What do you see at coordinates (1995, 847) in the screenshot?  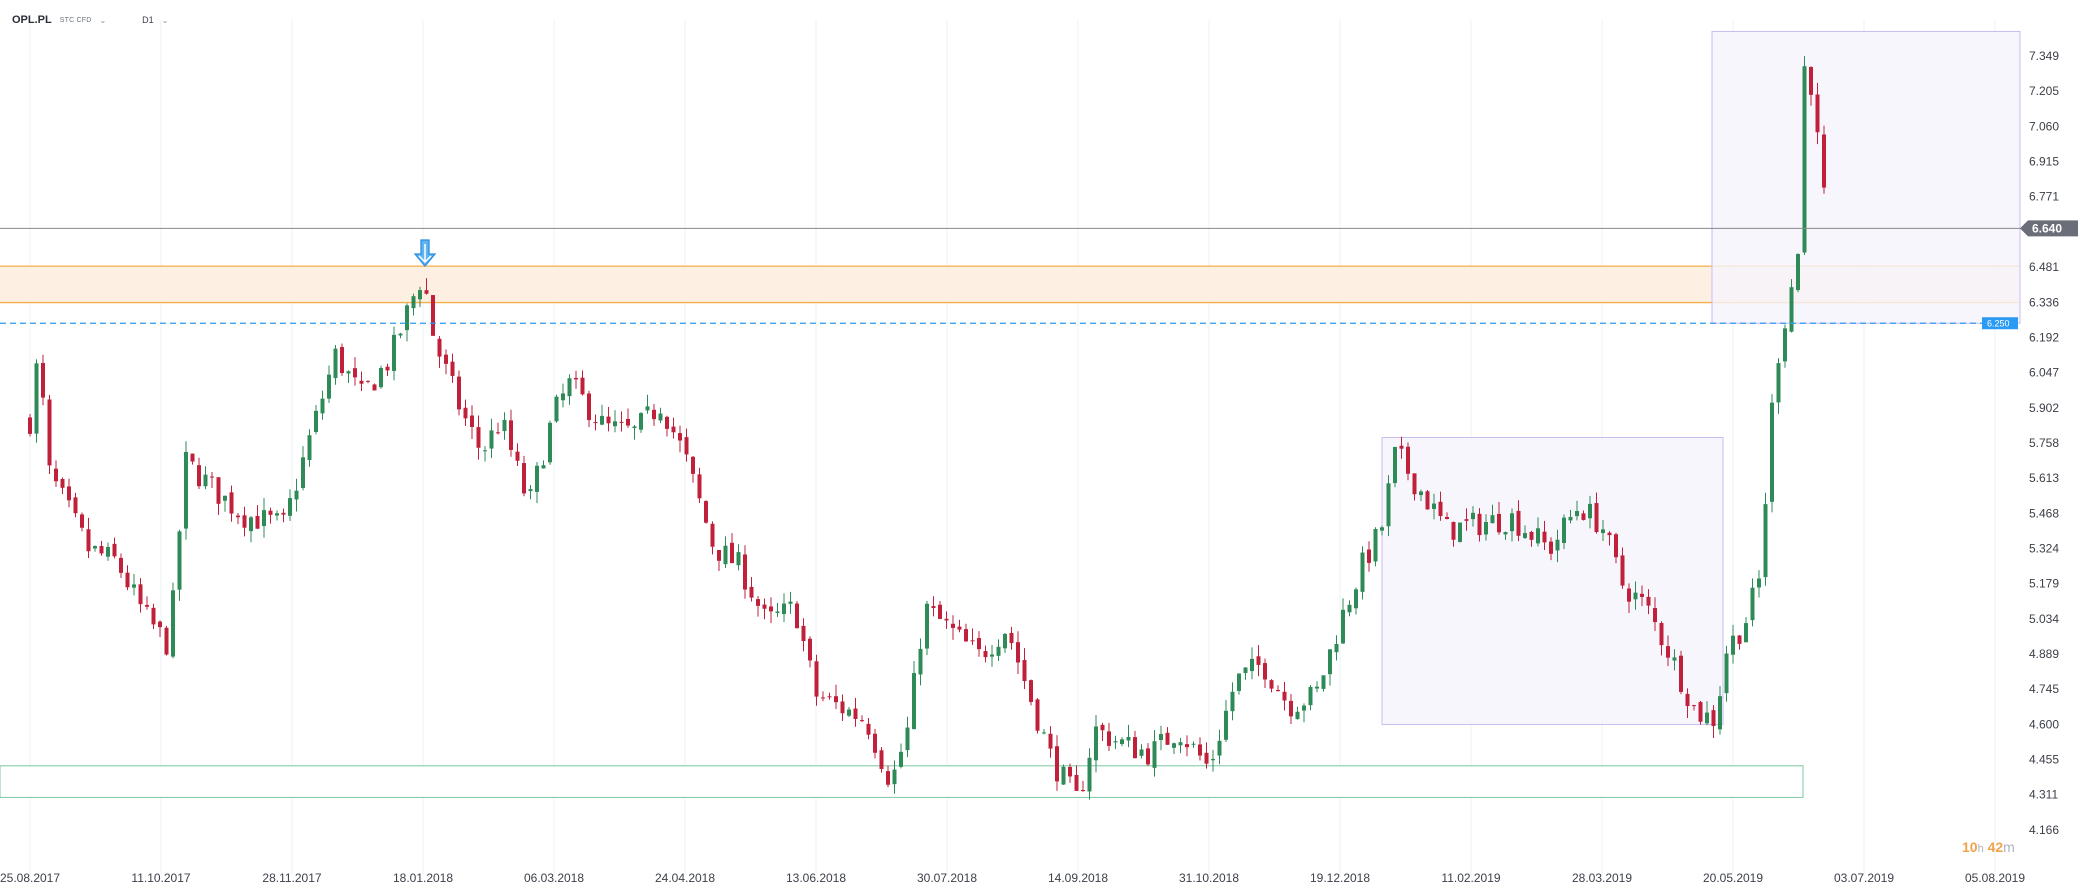 I see `countdown-minutes: 42` at bounding box center [1995, 847].